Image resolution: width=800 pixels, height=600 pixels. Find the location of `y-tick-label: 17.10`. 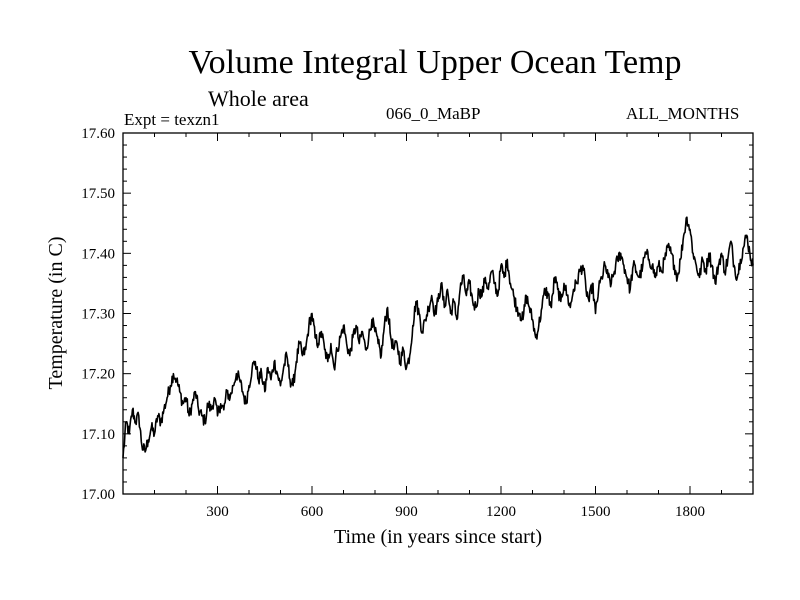

y-tick-label: 17.10 is located at coordinates (98, 435).